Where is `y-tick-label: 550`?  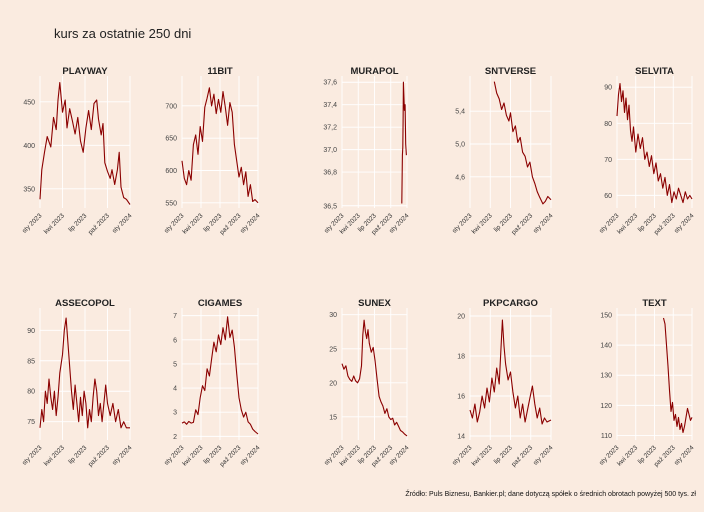 y-tick-label: 550 is located at coordinates (171, 203).